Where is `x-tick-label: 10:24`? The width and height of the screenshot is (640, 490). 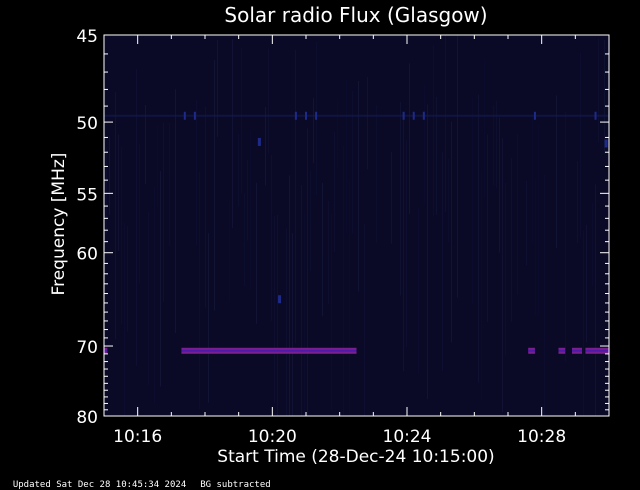
x-tick-label: 10:24 is located at coordinates (407, 437).